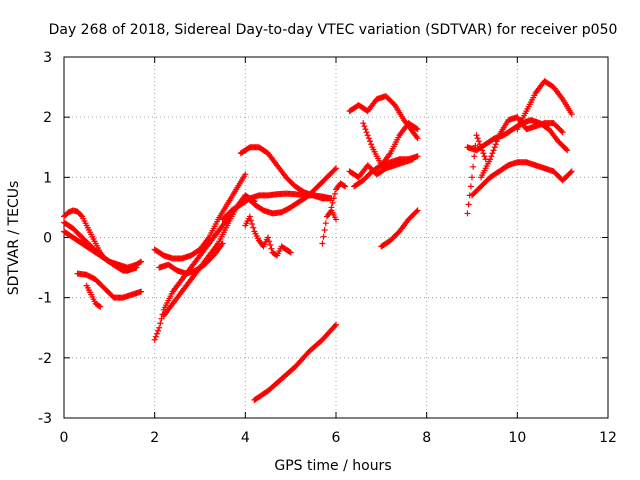 This screenshot has width=640, height=480. What do you see at coordinates (426, 438) in the screenshot?
I see `x-tick-label: 8` at bounding box center [426, 438].